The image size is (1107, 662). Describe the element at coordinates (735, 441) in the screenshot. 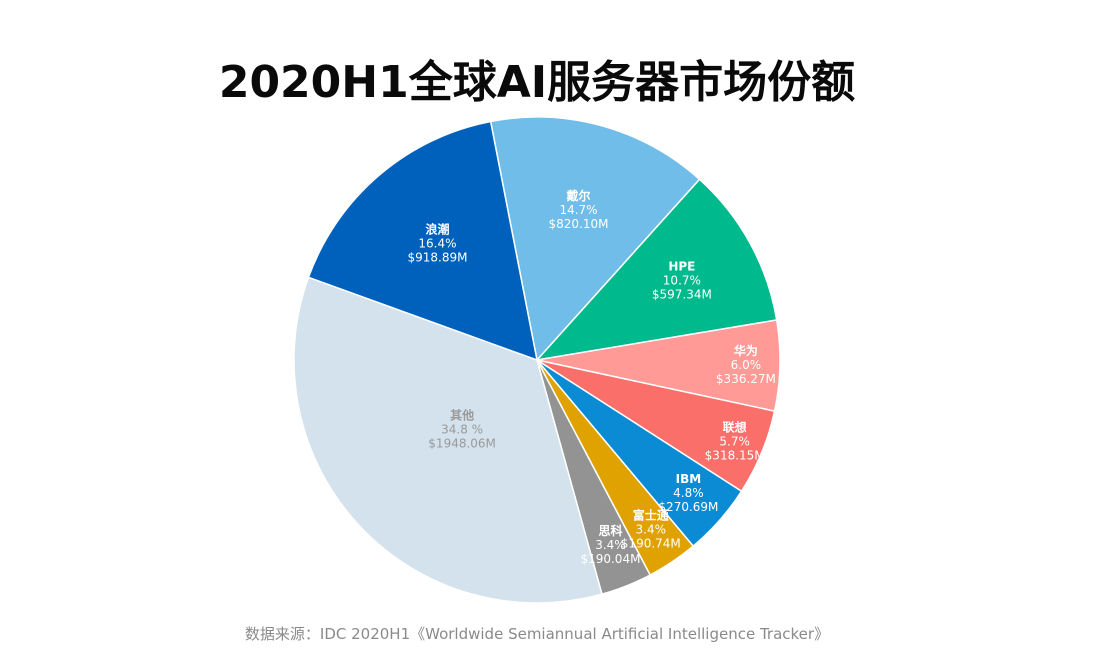

I see `slice-label-3: 联想 5.7% $318.15M` at that location.